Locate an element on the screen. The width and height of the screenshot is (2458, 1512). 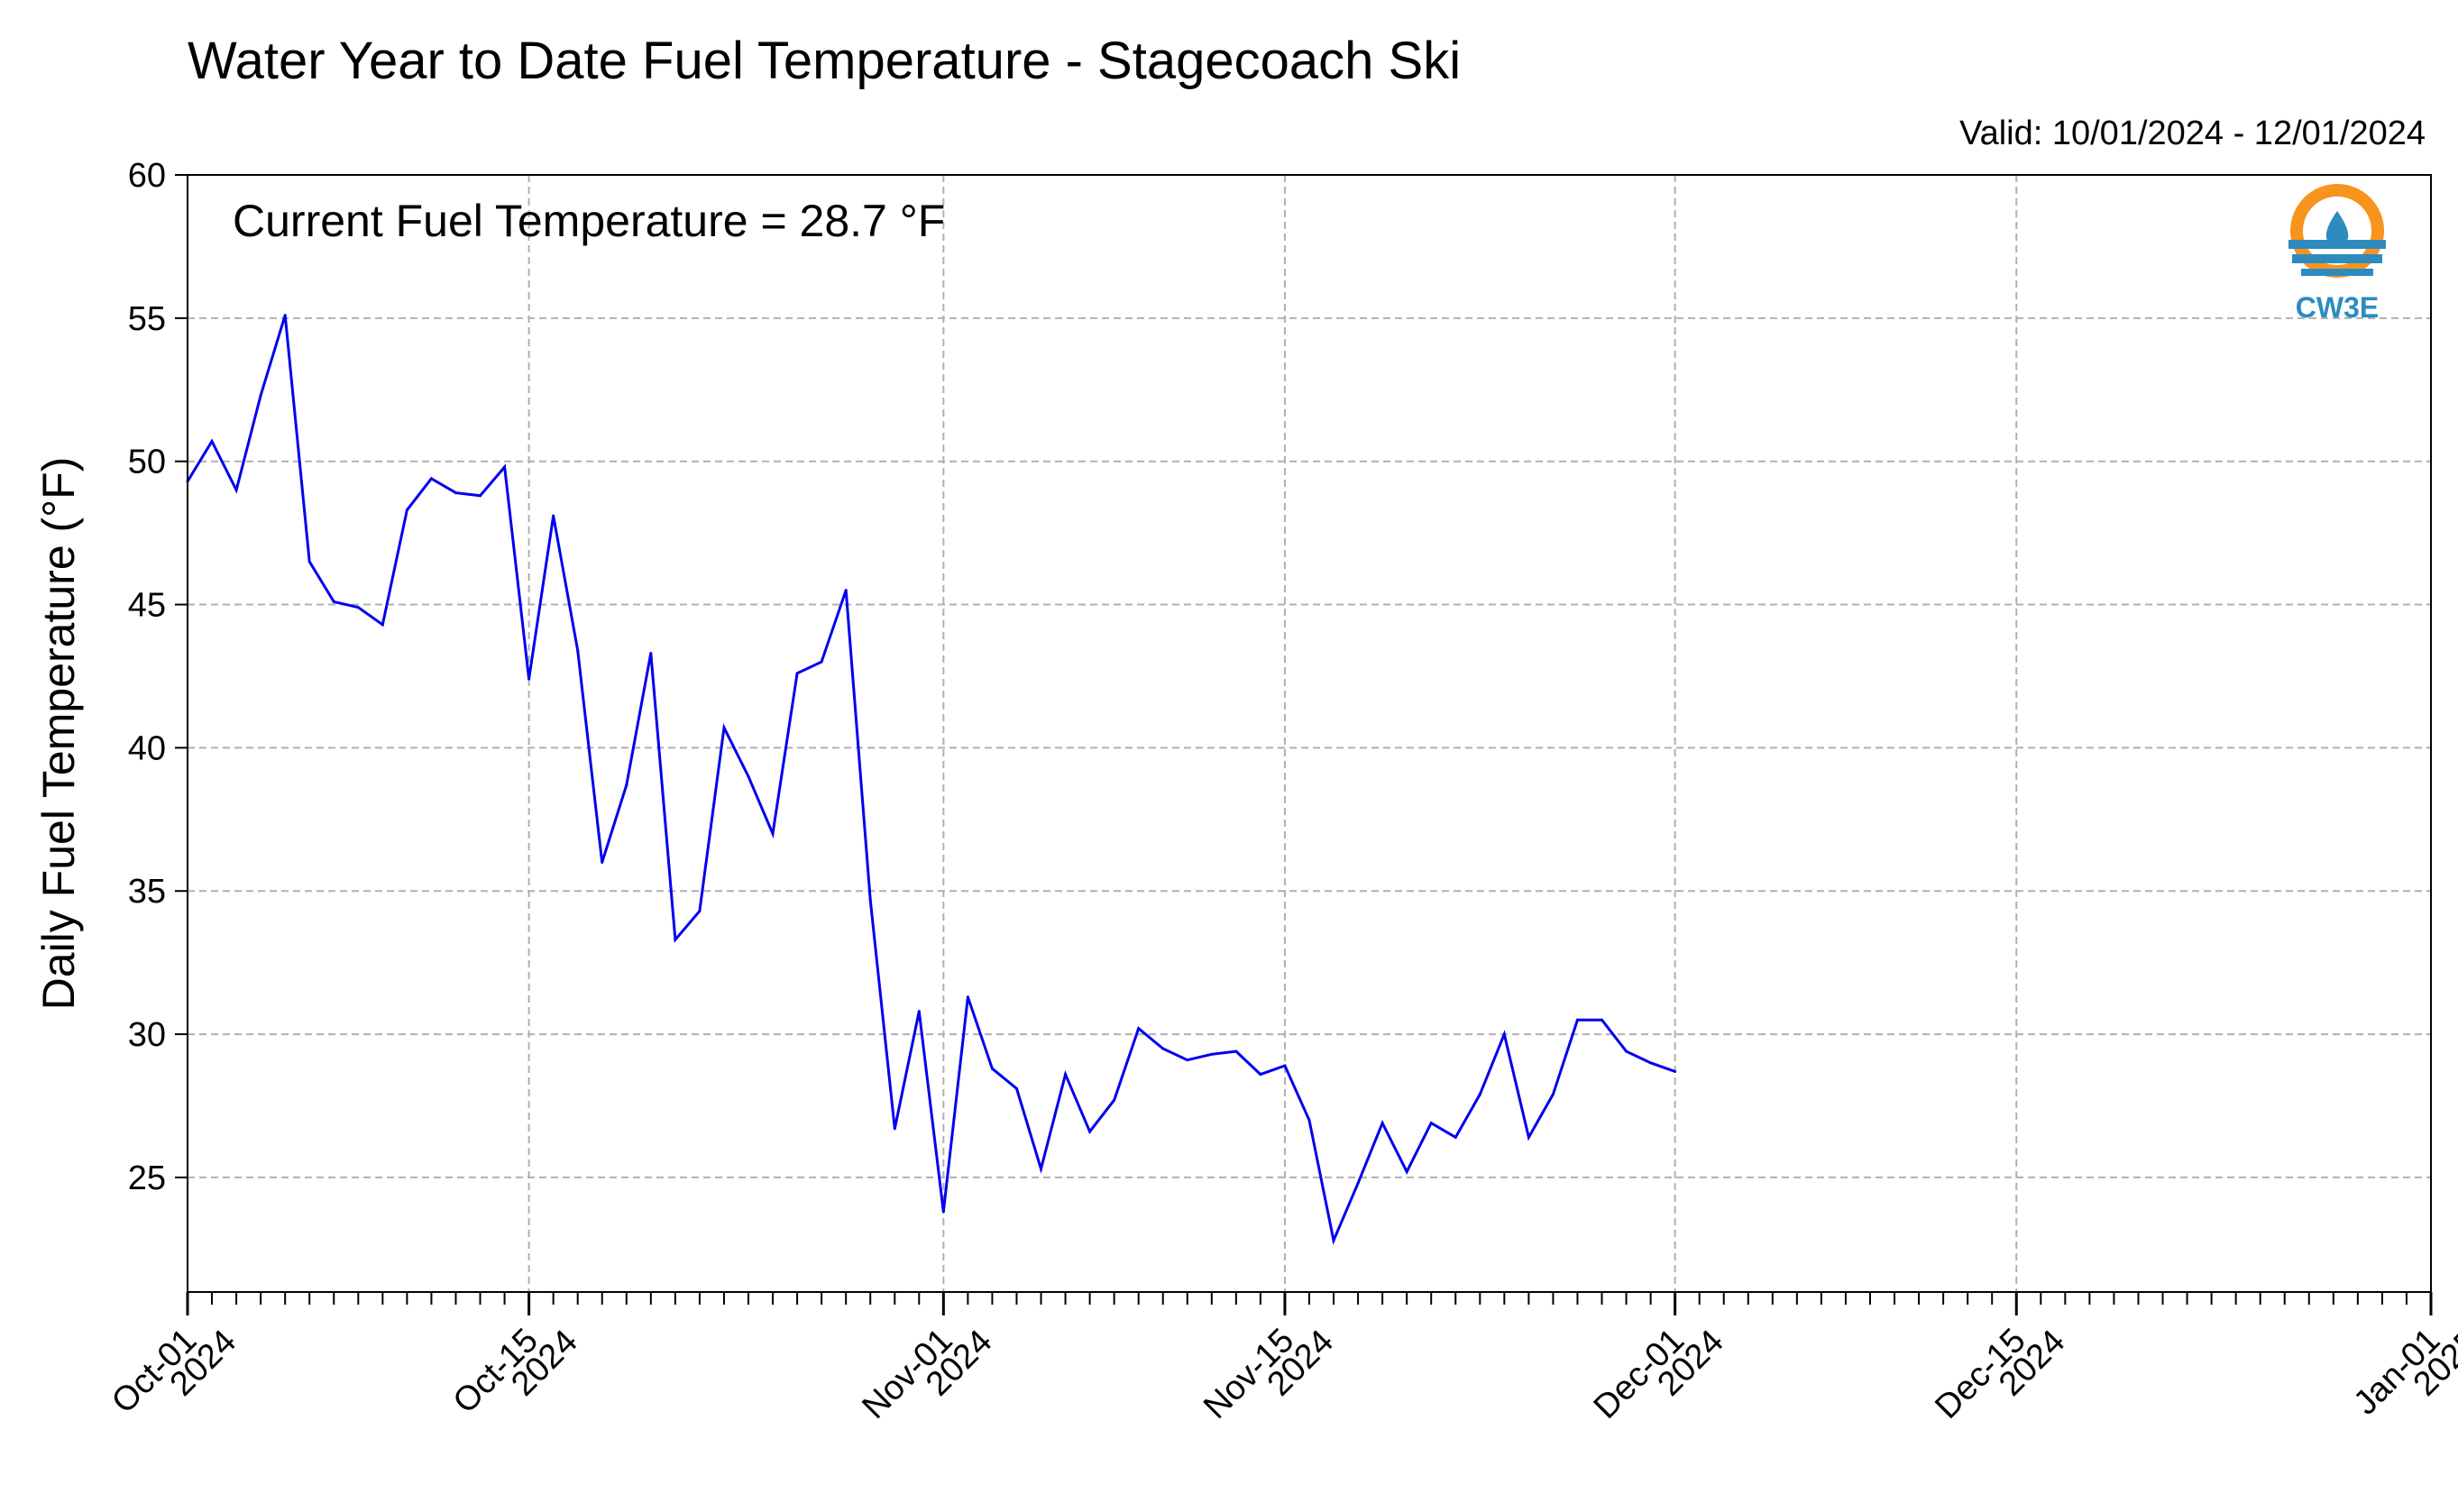
valid-date-range: Valid: 10/01/2024 - 12/01/2024 is located at coordinates (2192, 133).